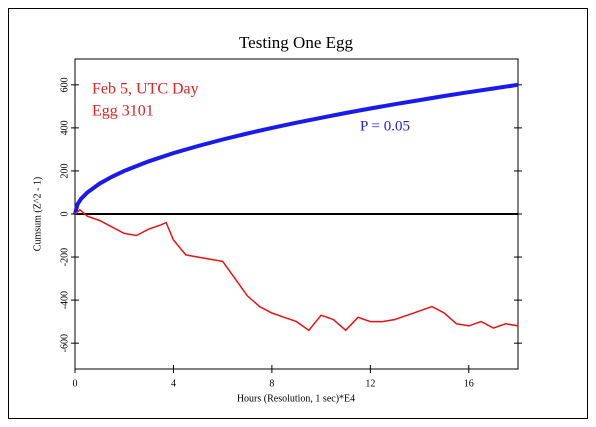  Describe the element at coordinates (370, 383) in the screenshot. I see `x-tick-label: 12` at that location.